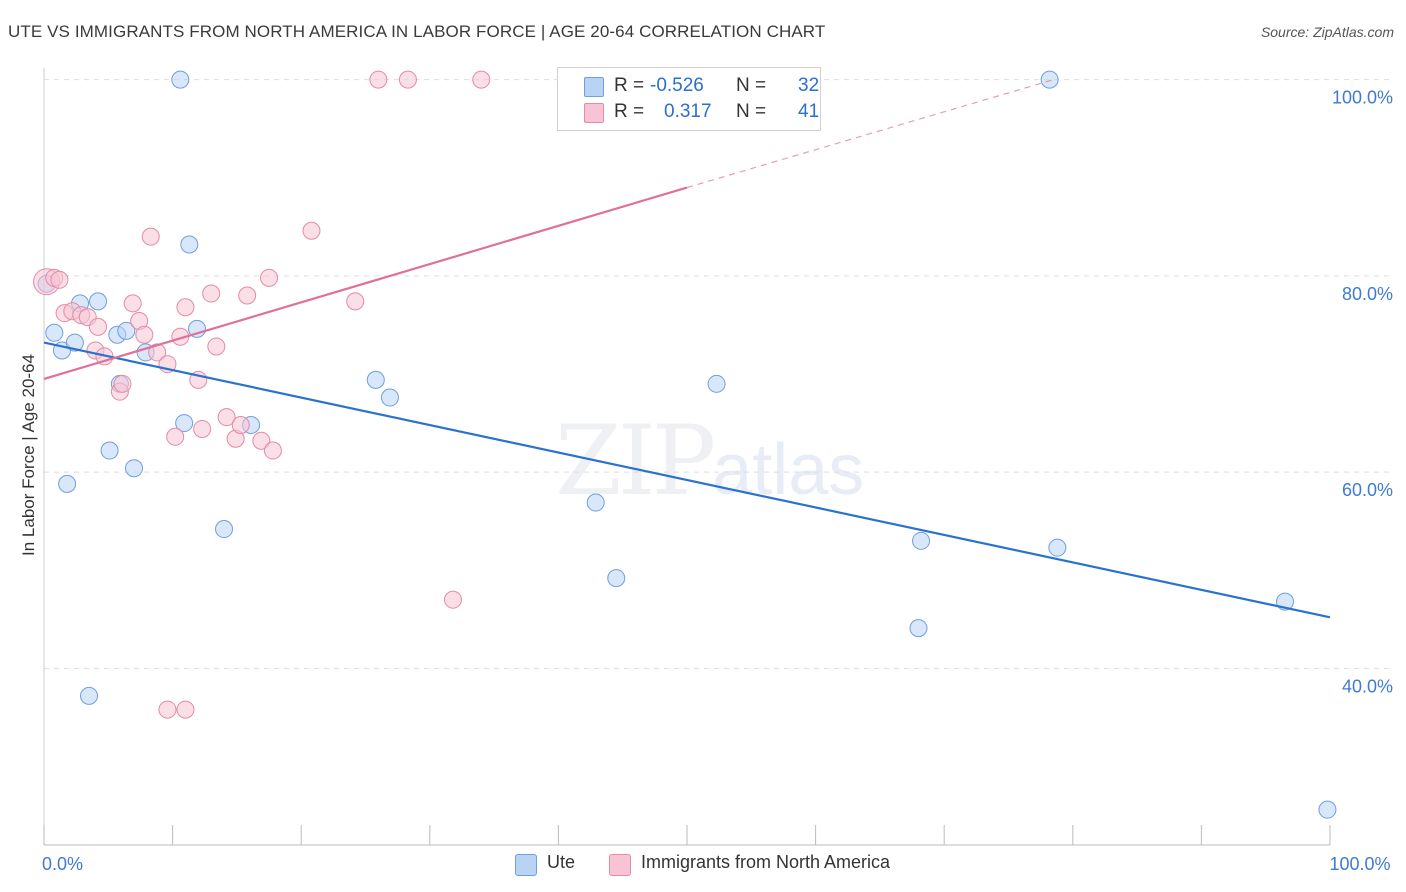 The height and width of the screenshot is (892, 1406). Describe the element at coordinates (1327, 32) in the screenshot. I see `source-credit: Source: ZipAtlas.com` at that location.